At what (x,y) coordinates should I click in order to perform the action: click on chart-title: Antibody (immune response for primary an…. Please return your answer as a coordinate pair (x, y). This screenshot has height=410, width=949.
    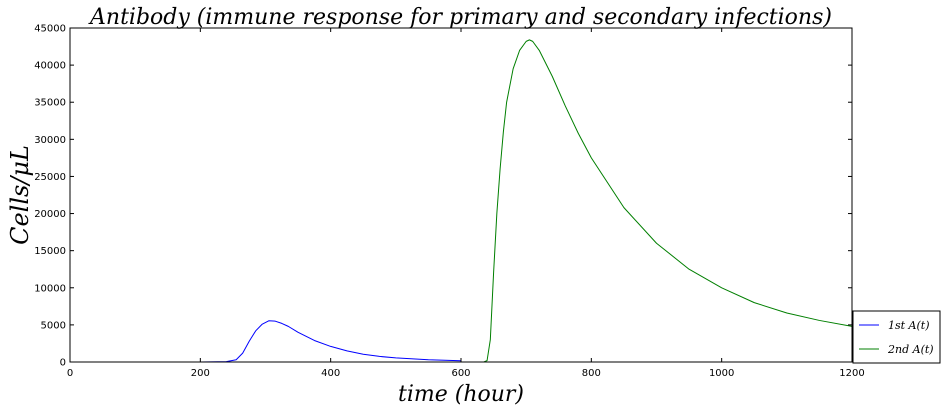
    Looking at the image, I should click on (460, 17).